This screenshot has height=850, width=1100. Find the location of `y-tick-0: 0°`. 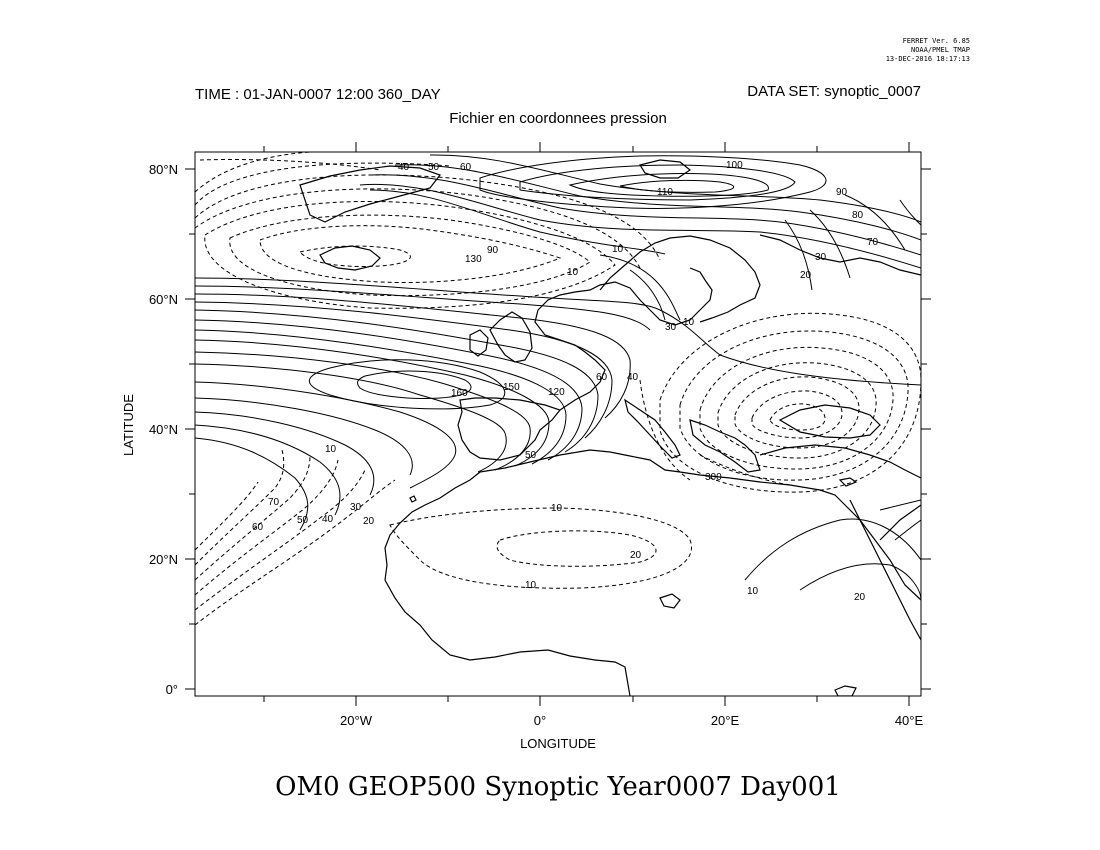

y-tick-0: 0° is located at coordinates (172, 689).